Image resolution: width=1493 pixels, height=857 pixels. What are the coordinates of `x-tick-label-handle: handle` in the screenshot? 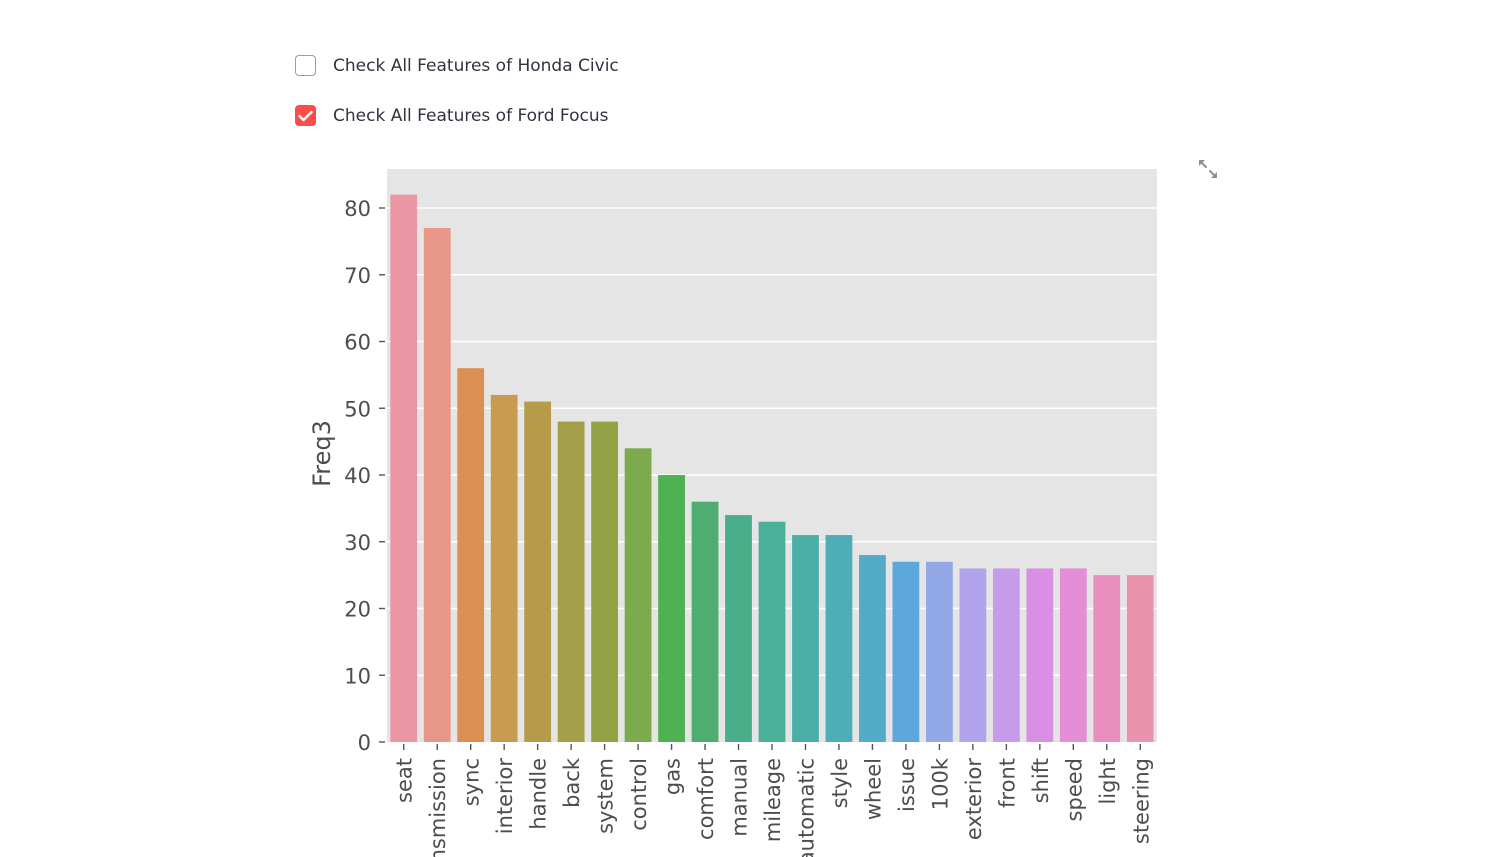 It's located at (539, 794).